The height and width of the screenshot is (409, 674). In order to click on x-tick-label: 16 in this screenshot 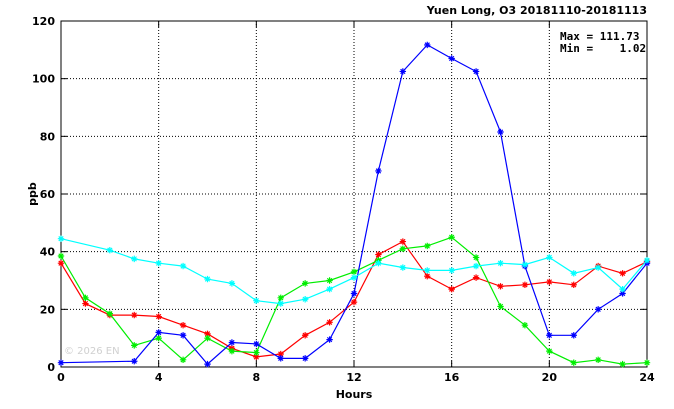, I will do `click(452, 377)`.